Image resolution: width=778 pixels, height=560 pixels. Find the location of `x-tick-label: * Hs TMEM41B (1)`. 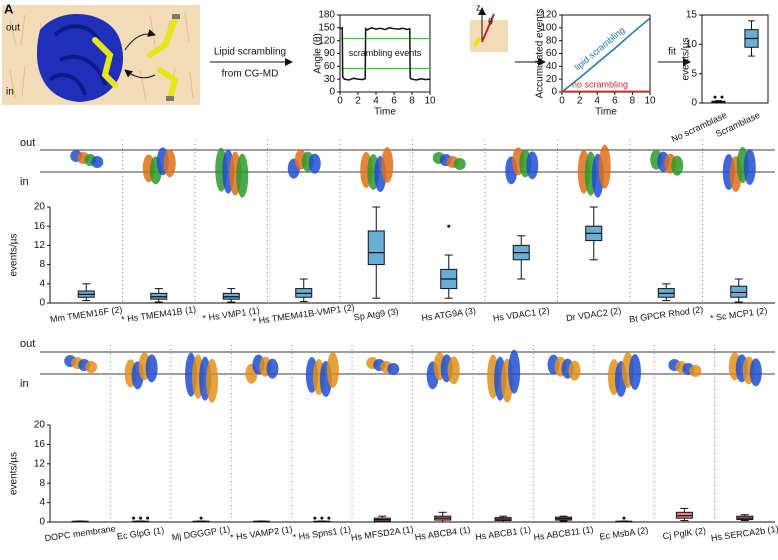

x-tick-label: * Hs TMEM41B (1) is located at coordinates (159, 314).